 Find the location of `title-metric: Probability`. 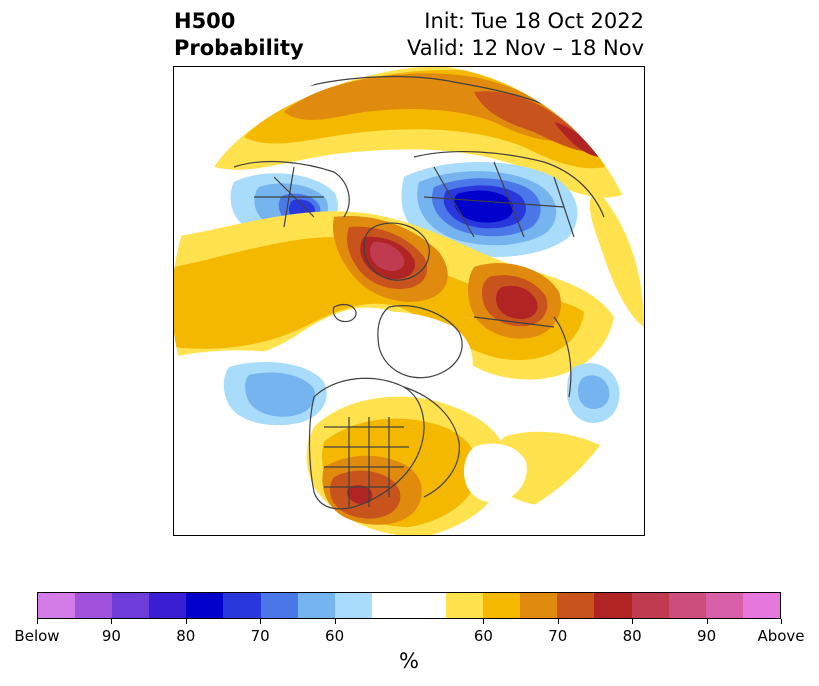

title-metric: Probability is located at coordinates (239, 48).